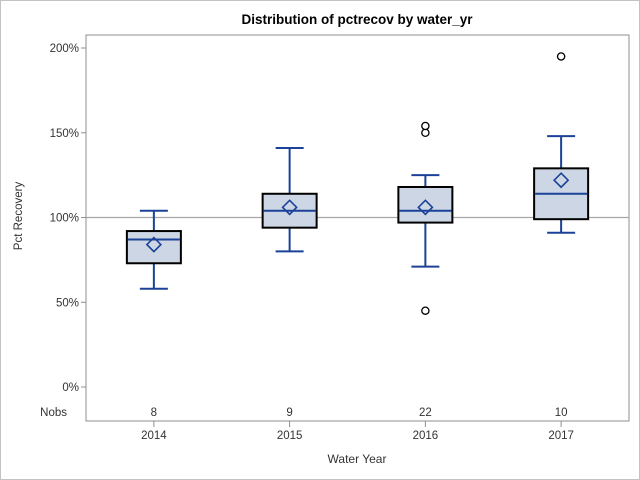 The width and height of the screenshot is (640, 480). Describe the element at coordinates (289, 413) in the screenshot. I see `nobs-value: 9` at that location.